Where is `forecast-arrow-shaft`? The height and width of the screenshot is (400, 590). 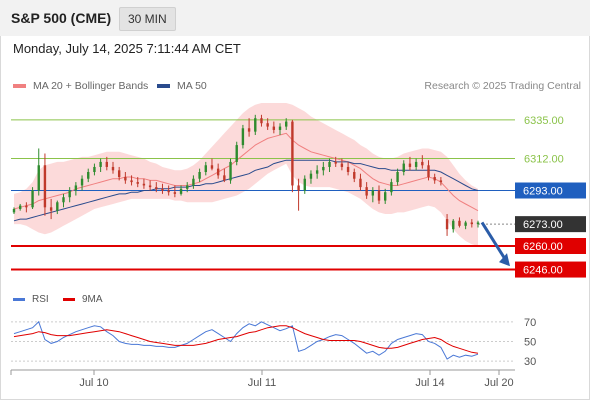 forecast-arrow-shaft is located at coordinates (494, 242).